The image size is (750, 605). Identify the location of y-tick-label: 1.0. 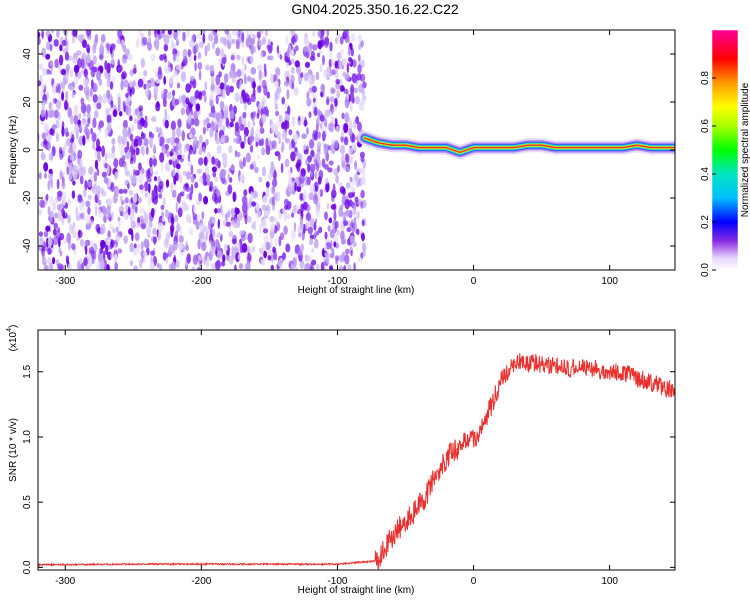
(27, 437).